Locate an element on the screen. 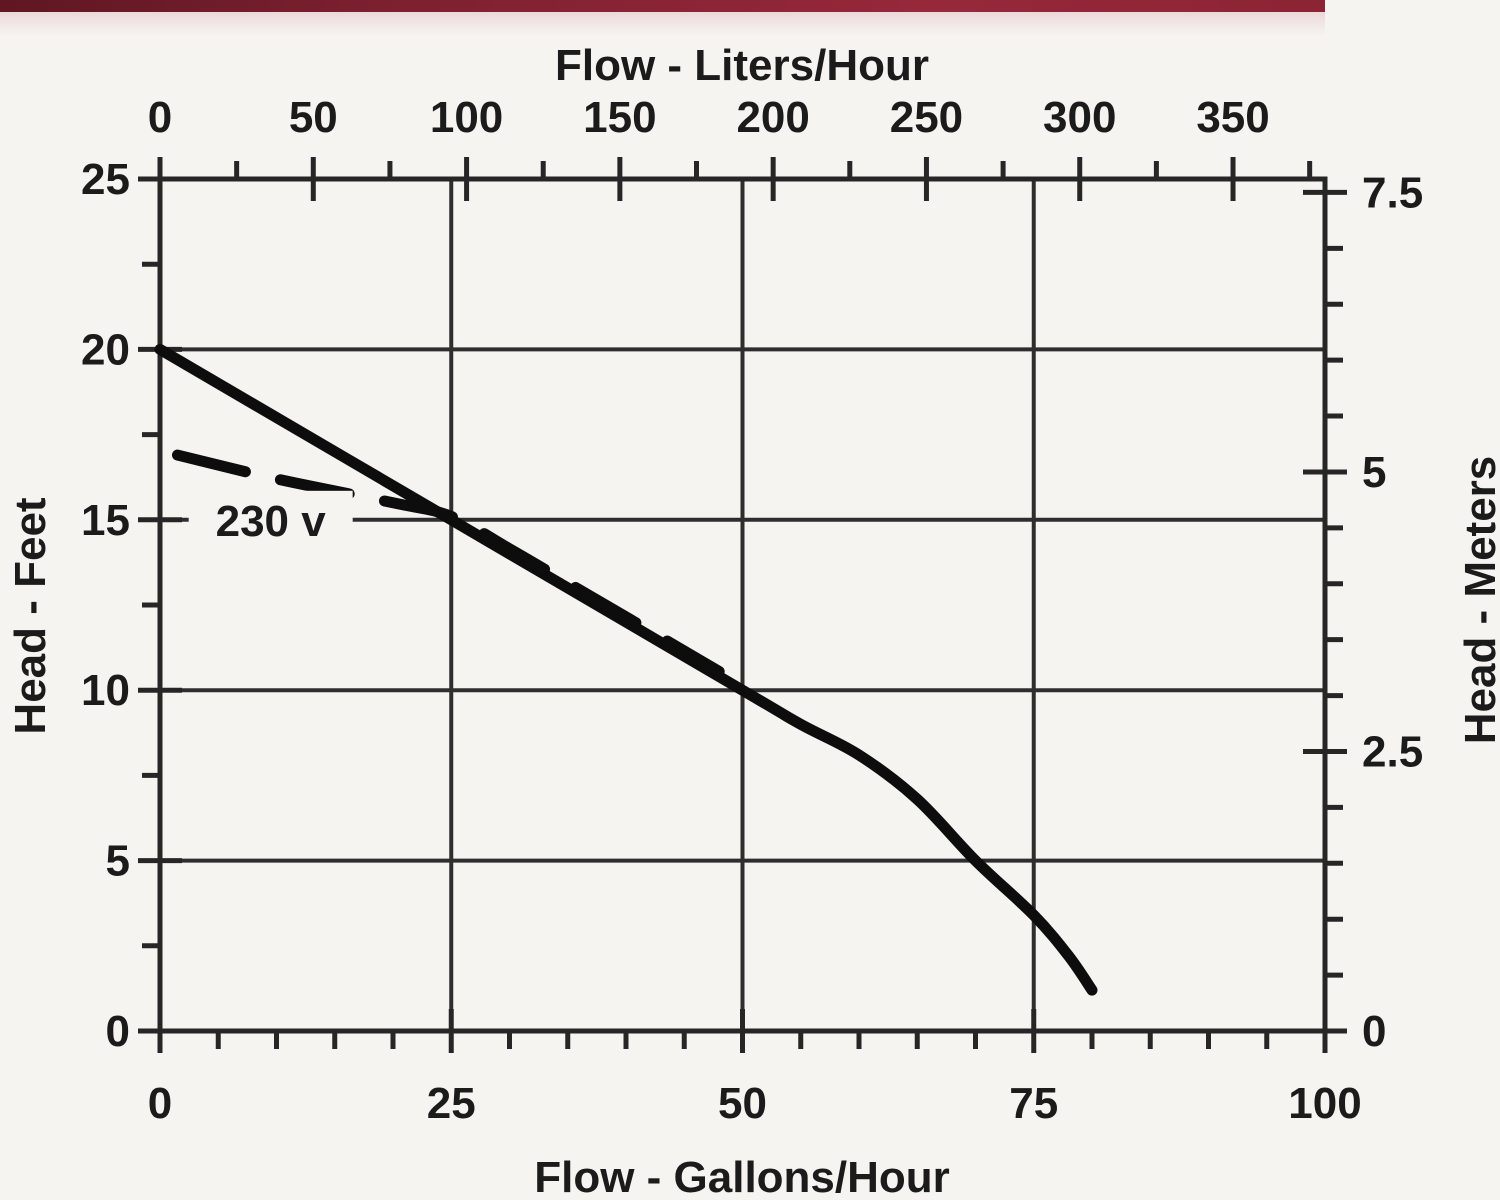  bottom-axis-tick-label: 0 is located at coordinates (160, 1103).